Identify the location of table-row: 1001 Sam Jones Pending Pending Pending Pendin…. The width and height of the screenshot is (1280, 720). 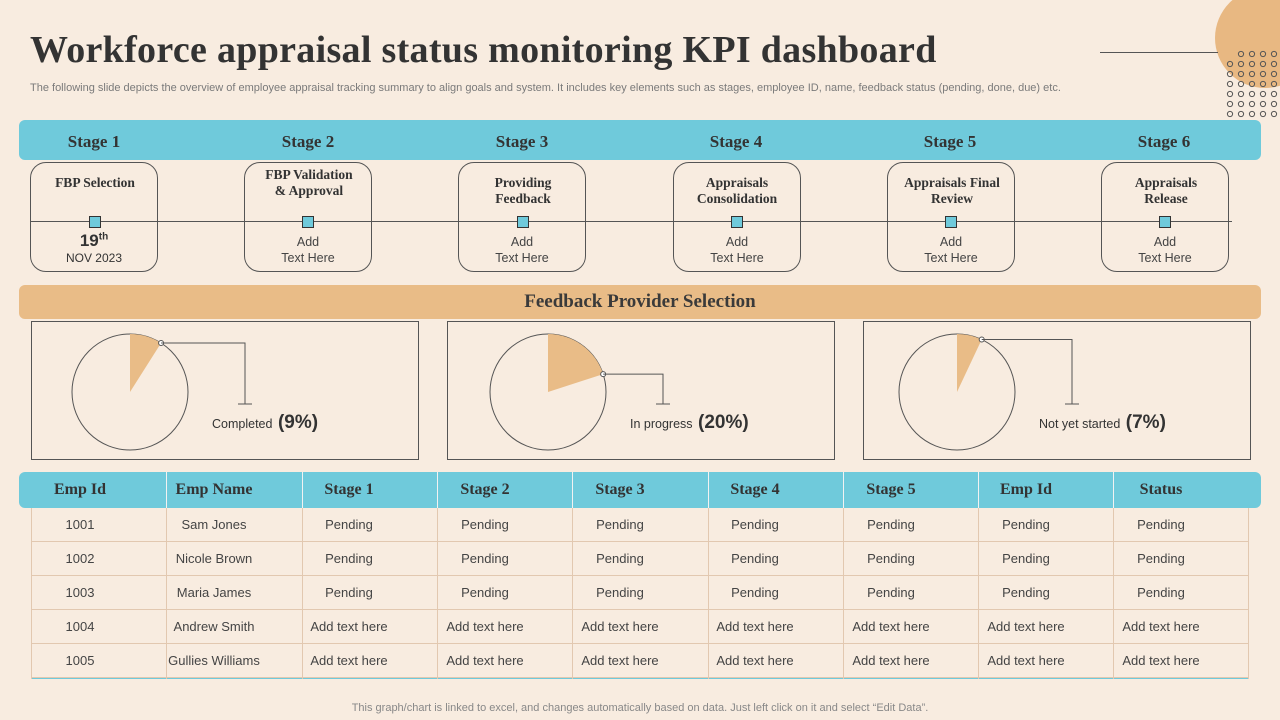
(640, 525).